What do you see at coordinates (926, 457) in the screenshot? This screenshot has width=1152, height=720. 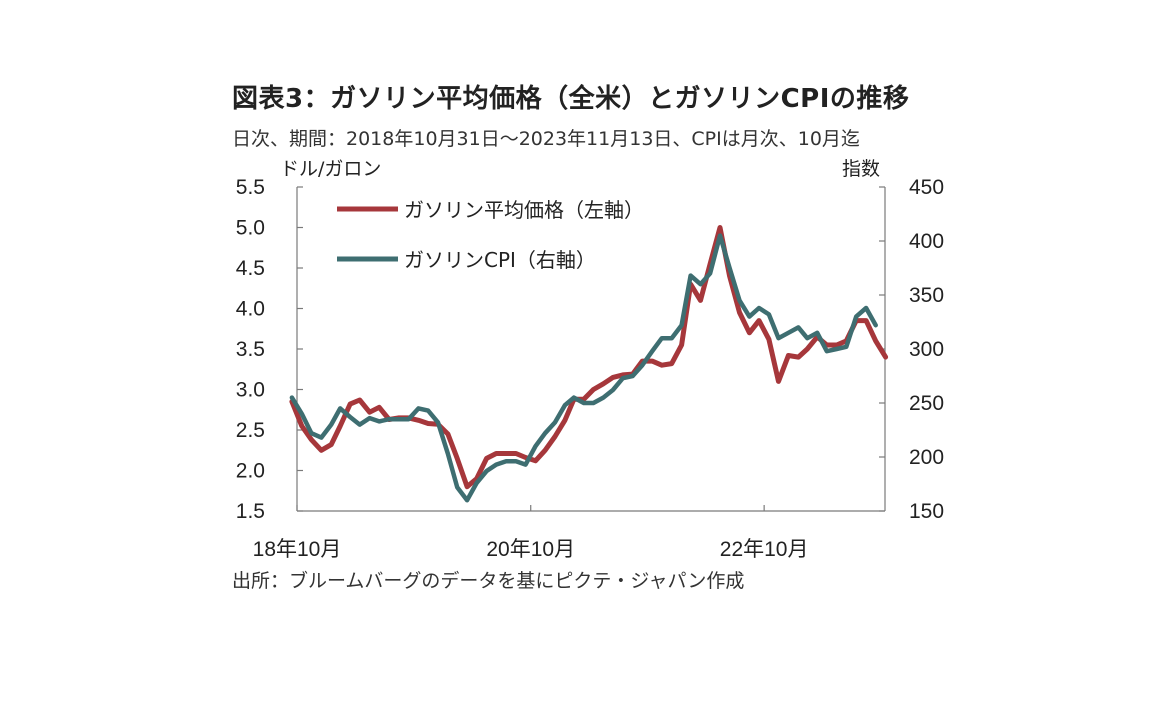 I see `right-tick-label: 200` at bounding box center [926, 457].